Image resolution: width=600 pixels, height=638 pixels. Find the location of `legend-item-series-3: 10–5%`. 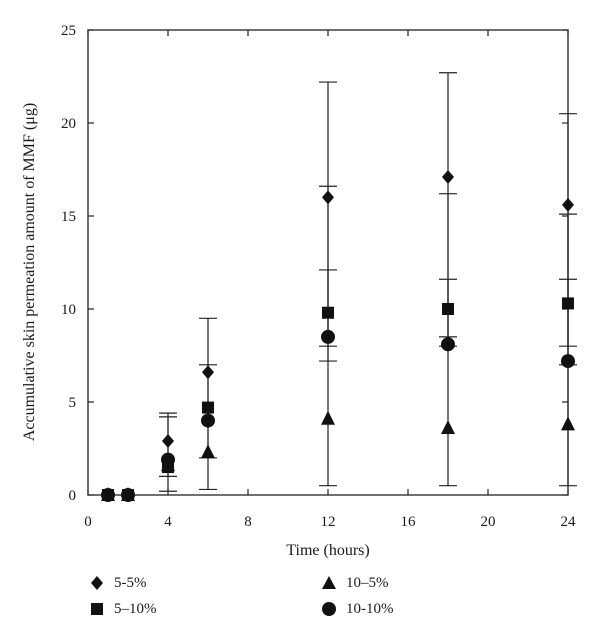

legend-item-series-3: 10–5% is located at coordinates (353, 583).